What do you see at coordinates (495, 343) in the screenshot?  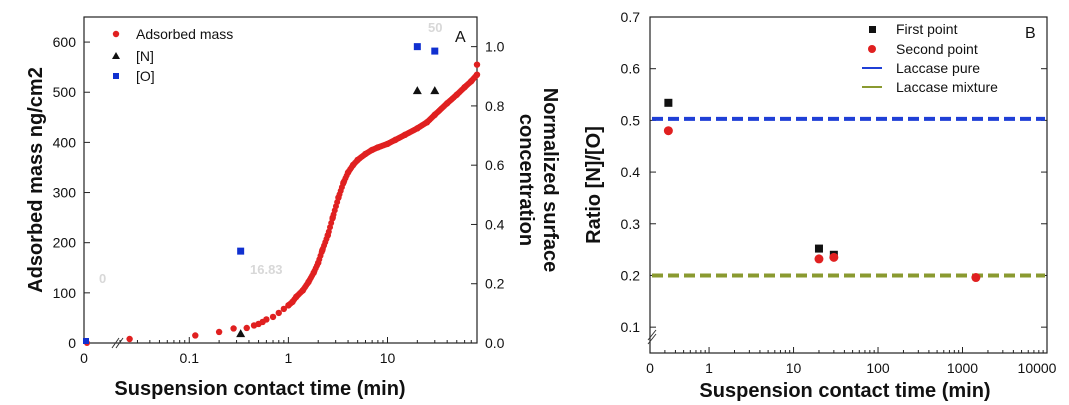 I see `panel-a-ytick-right-label: 0.0` at bounding box center [495, 343].